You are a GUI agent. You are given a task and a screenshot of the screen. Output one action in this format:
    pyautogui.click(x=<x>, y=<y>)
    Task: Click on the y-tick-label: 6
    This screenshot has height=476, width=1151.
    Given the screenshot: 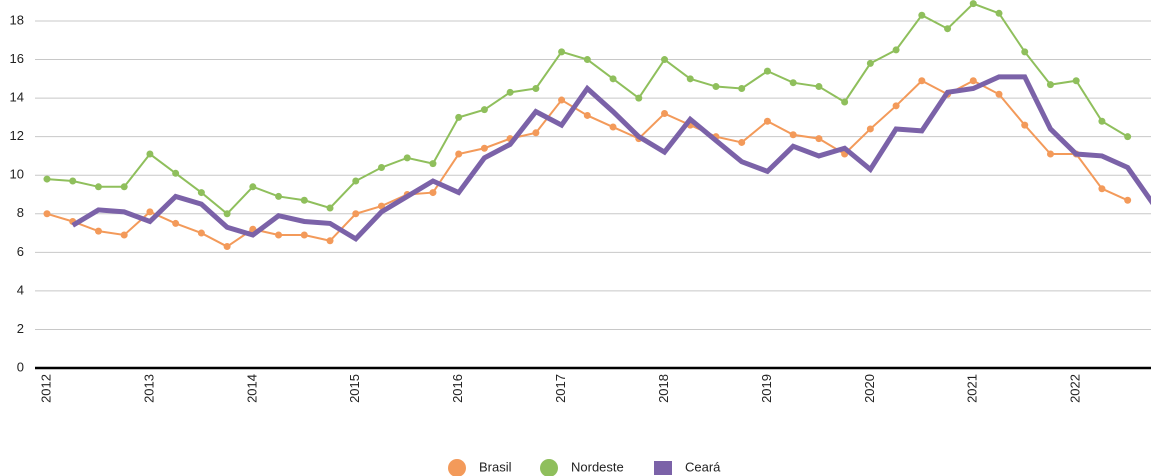 What is the action you would take?
    pyautogui.click(x=20, y=251)
    